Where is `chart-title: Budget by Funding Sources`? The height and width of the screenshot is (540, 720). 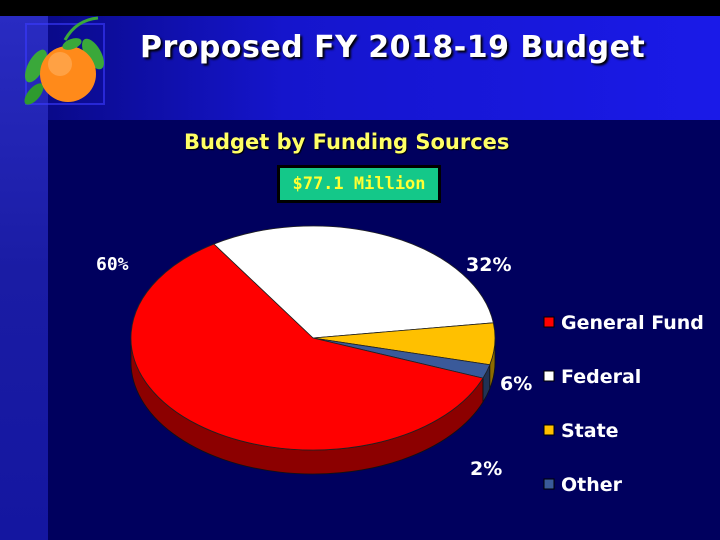 chart-title: Budget by Funding Sources is located at coordinates (347, 142).